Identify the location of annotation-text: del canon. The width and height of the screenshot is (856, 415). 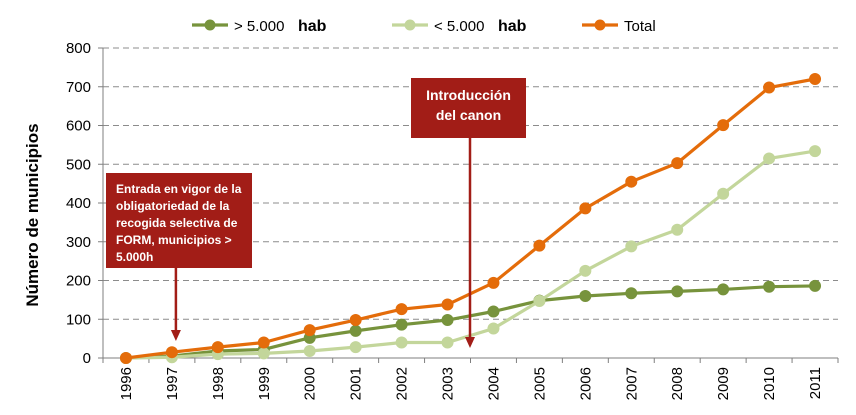
(468, 115).